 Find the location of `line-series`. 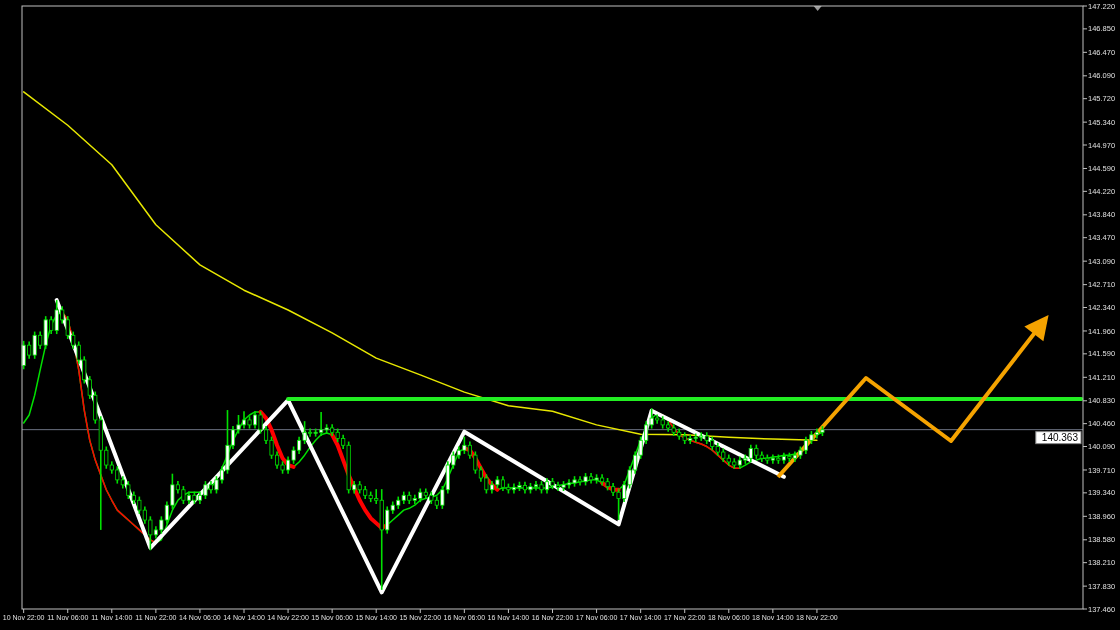

line-series is located at coordinates (277, 439).